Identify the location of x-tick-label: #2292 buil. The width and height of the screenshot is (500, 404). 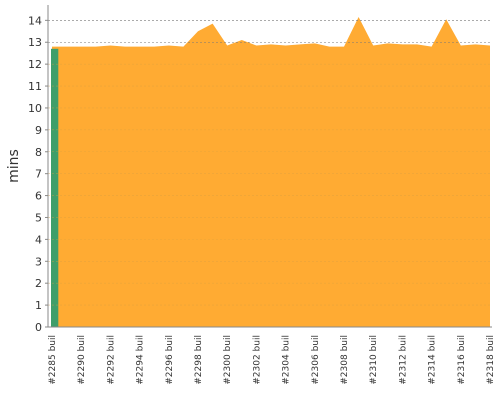
(111, 360).